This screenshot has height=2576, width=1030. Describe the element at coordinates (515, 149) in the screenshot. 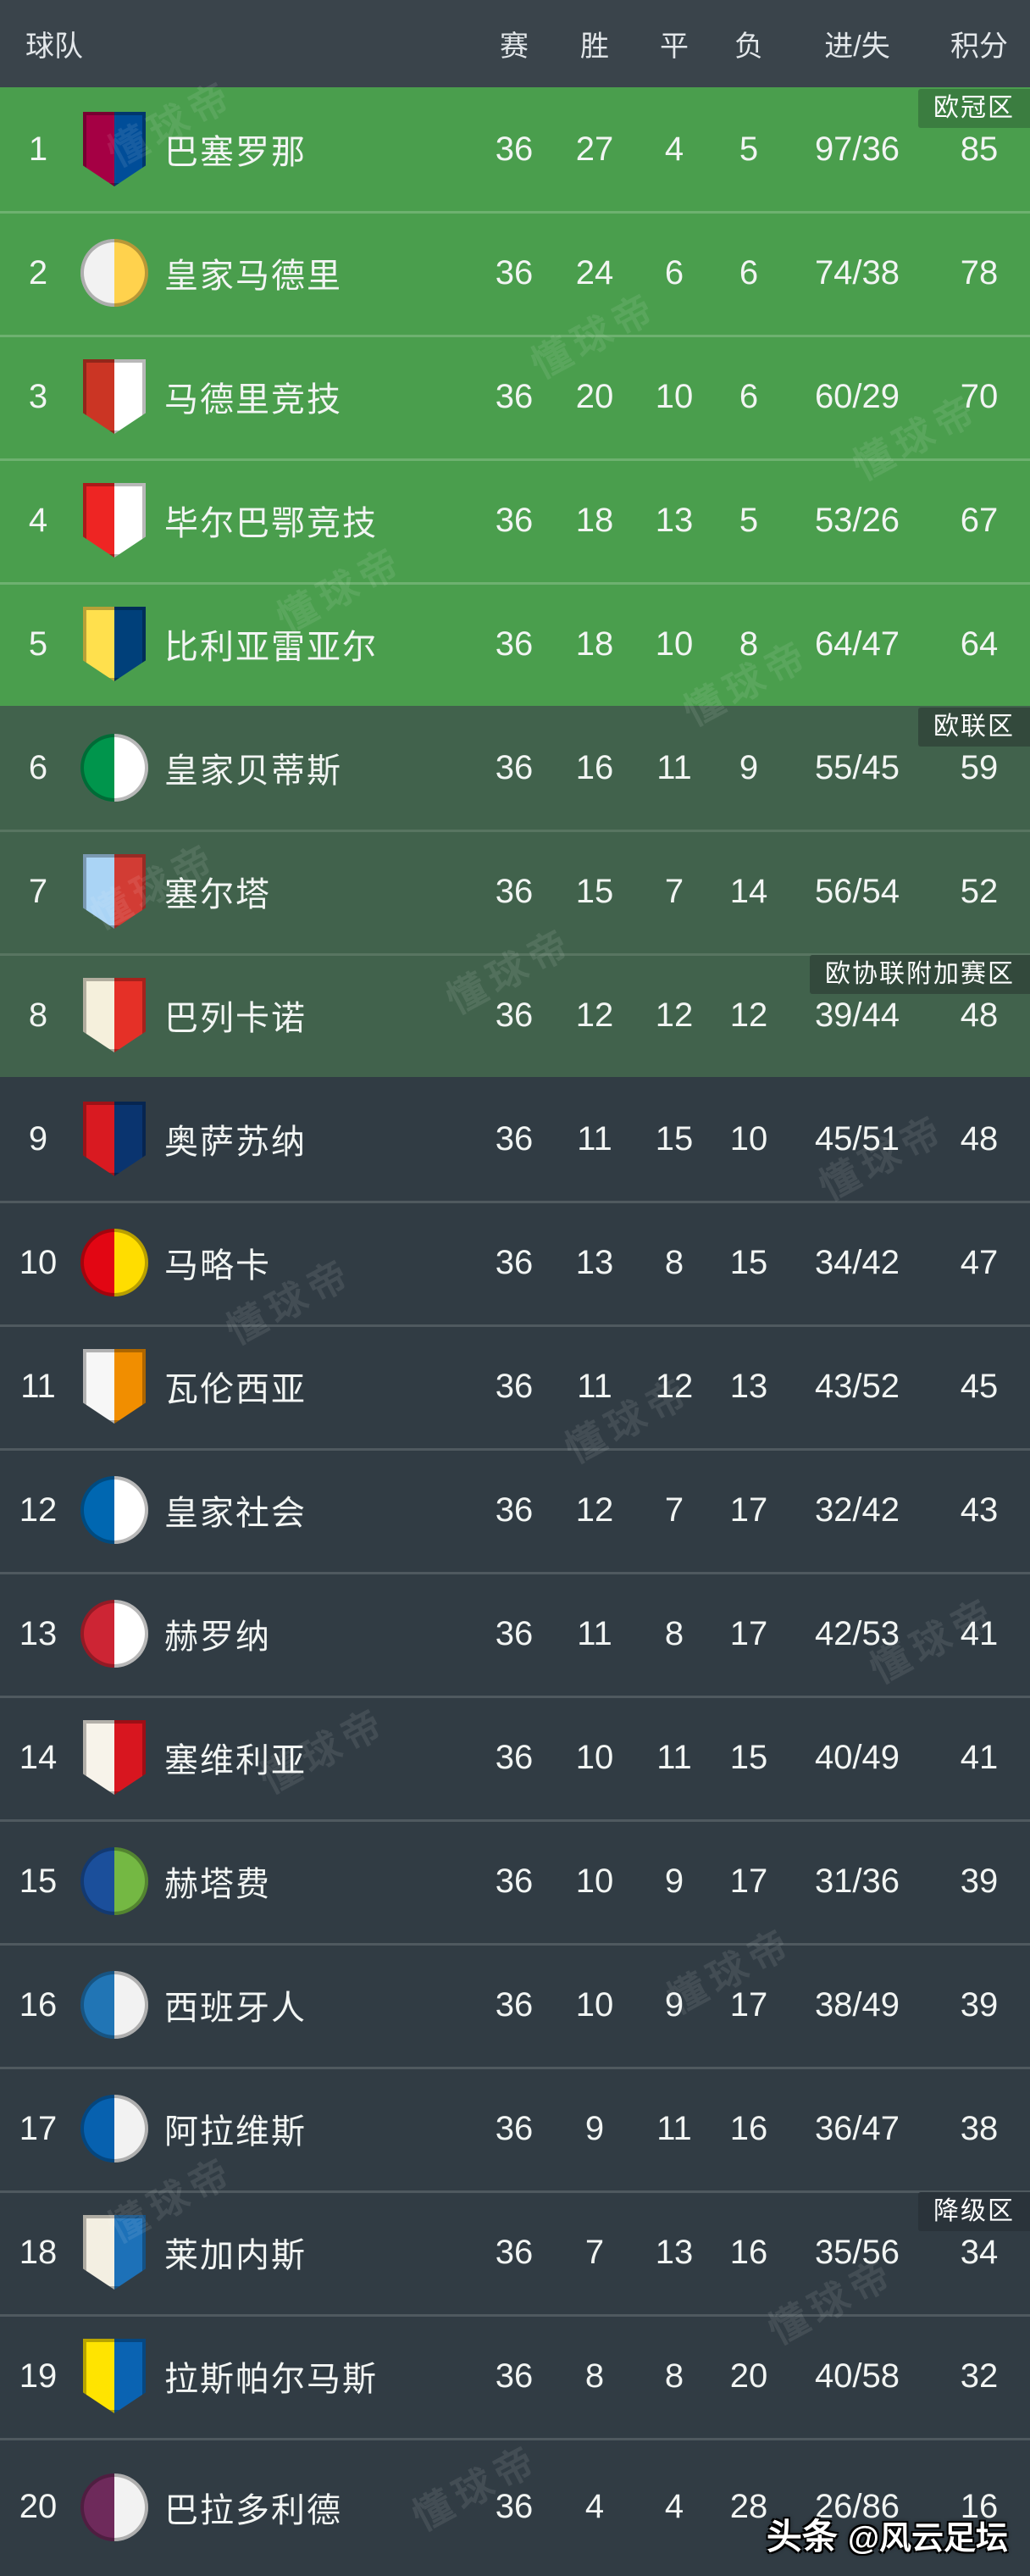

I see `table-row: 欧冠区 1 巴塞罗那 36 27 4 5 97/36 85` at that location.